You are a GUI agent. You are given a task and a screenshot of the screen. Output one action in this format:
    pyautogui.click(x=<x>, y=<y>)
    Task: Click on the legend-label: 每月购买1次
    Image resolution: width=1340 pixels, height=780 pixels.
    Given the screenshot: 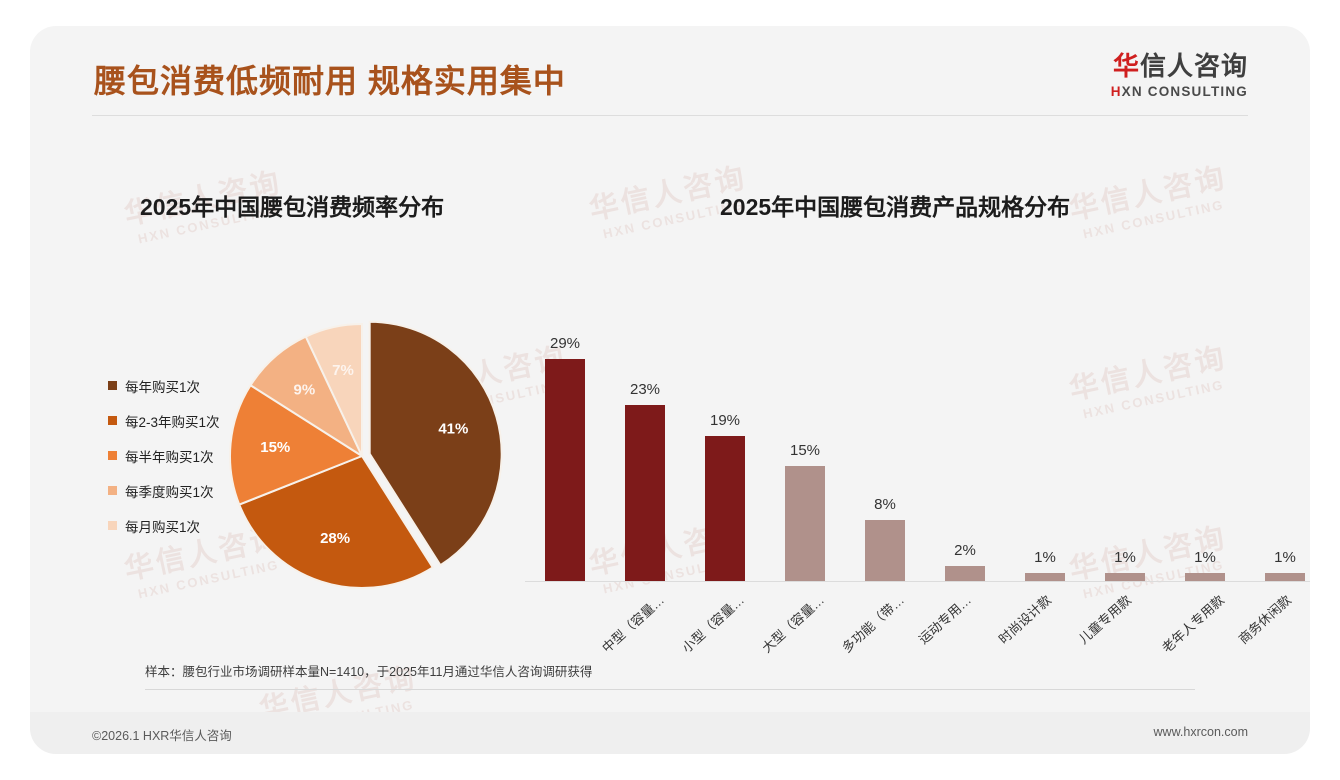 What is the action you would take?
    pyautogui.click(x=163, y=527)
    